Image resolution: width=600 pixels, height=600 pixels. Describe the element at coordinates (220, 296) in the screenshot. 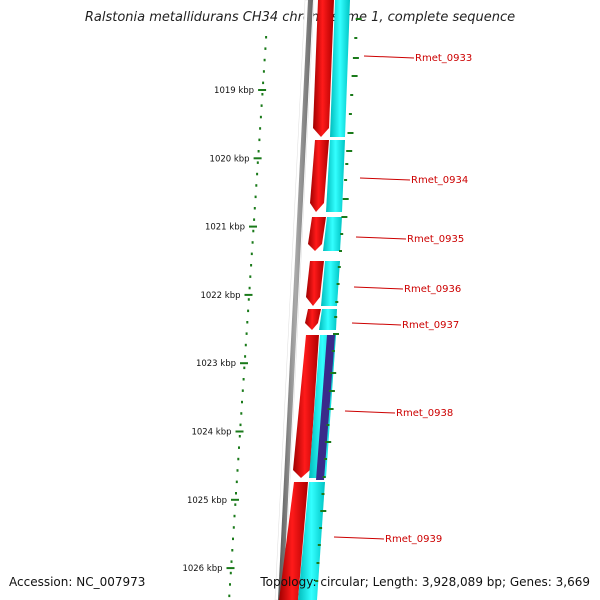

I see `scale-tick-label: 1022 kbp` at that location.